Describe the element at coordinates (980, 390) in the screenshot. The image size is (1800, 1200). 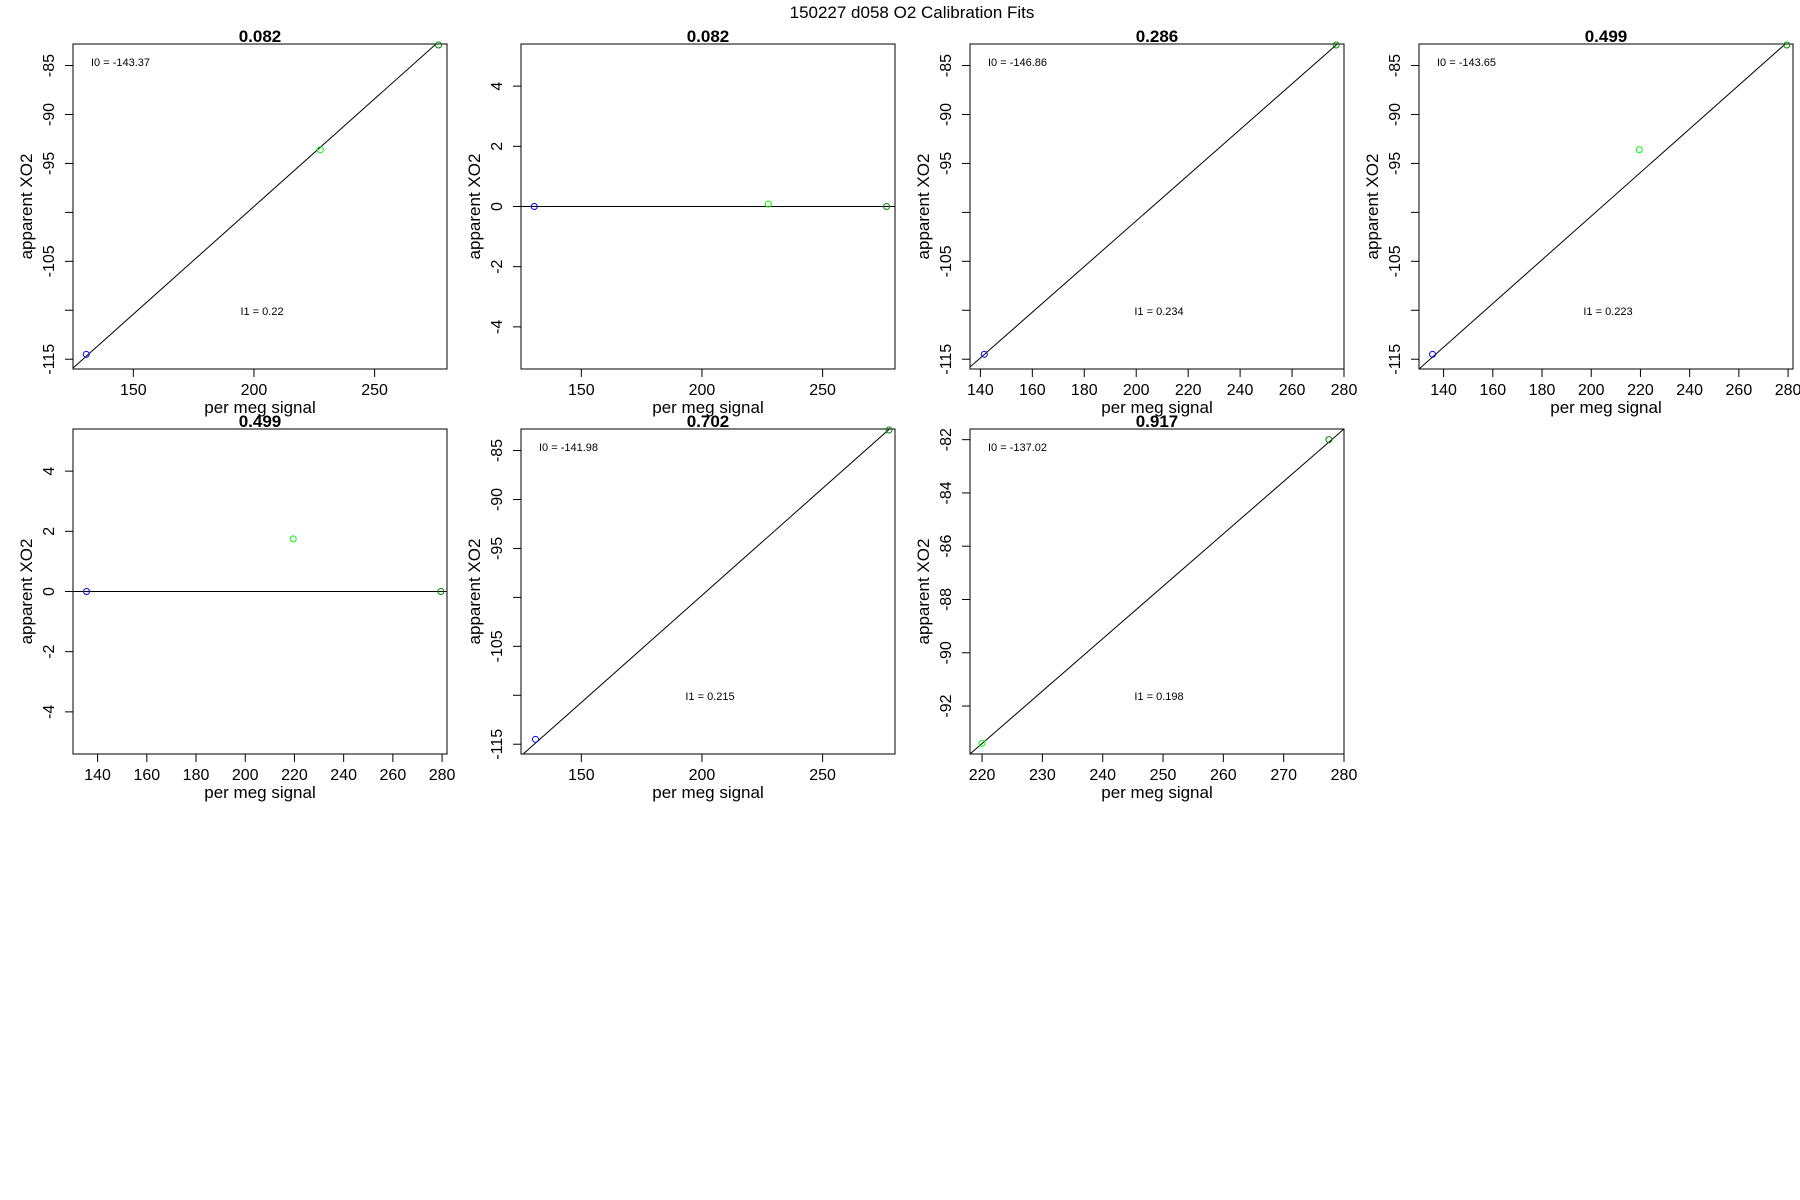
I see `x-tick-label: 140` at that location.